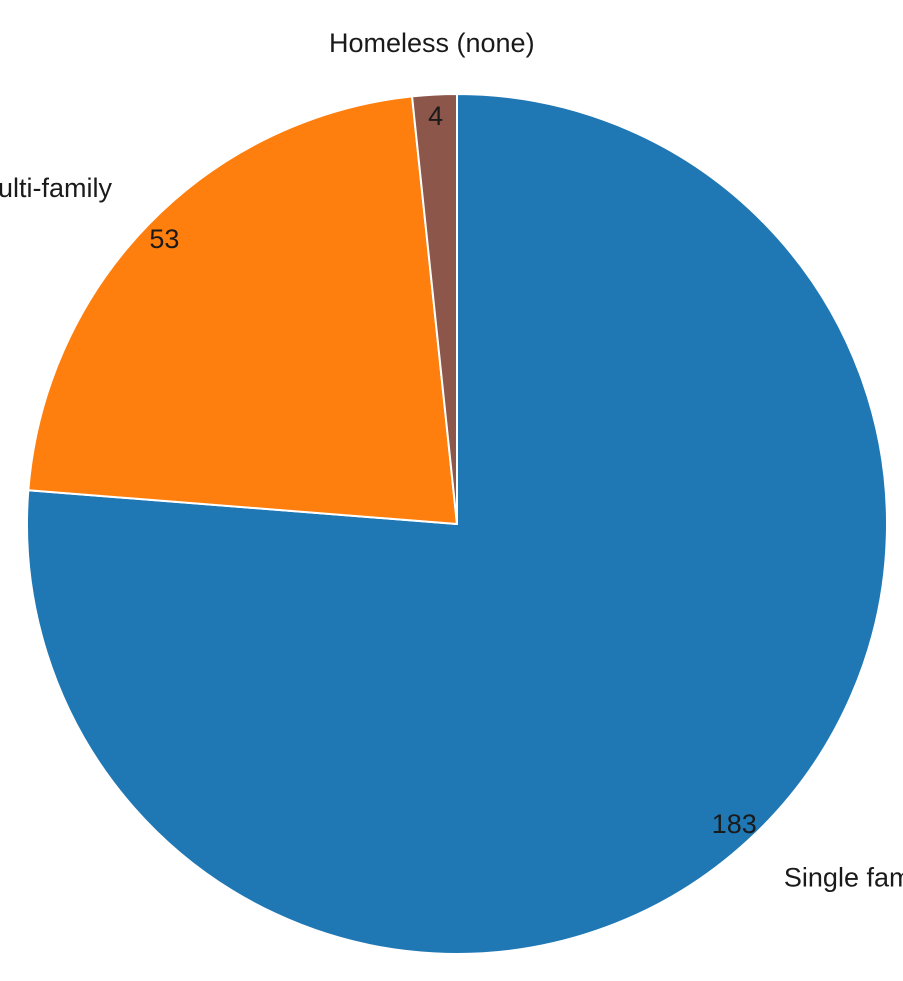 This screenshot has width=903, height=981. Describe the element at coordinates (56, 188) in the screenshot. I see `category-label-multi-family: Multi-family` at that location.